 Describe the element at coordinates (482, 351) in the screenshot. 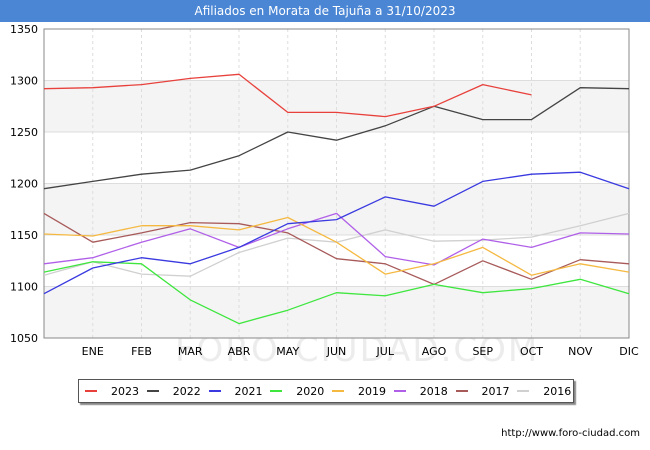

I see `x-tick-label: SEP` at that location.